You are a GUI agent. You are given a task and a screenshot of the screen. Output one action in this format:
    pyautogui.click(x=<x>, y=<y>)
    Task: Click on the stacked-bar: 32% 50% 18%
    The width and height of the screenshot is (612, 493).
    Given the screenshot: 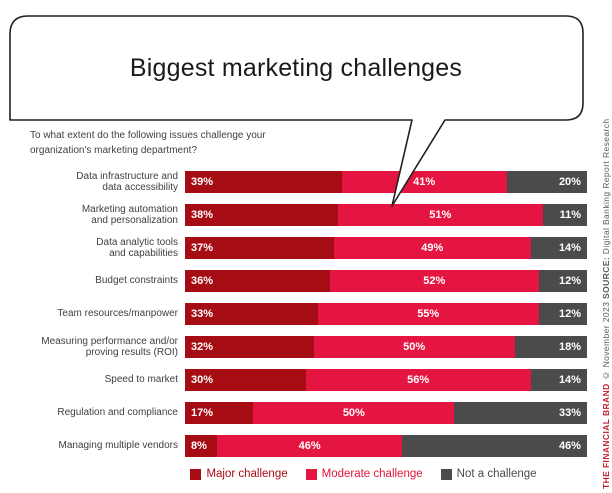 What is the action you would take?
    pyautogui.click(x=386, y=347)
    